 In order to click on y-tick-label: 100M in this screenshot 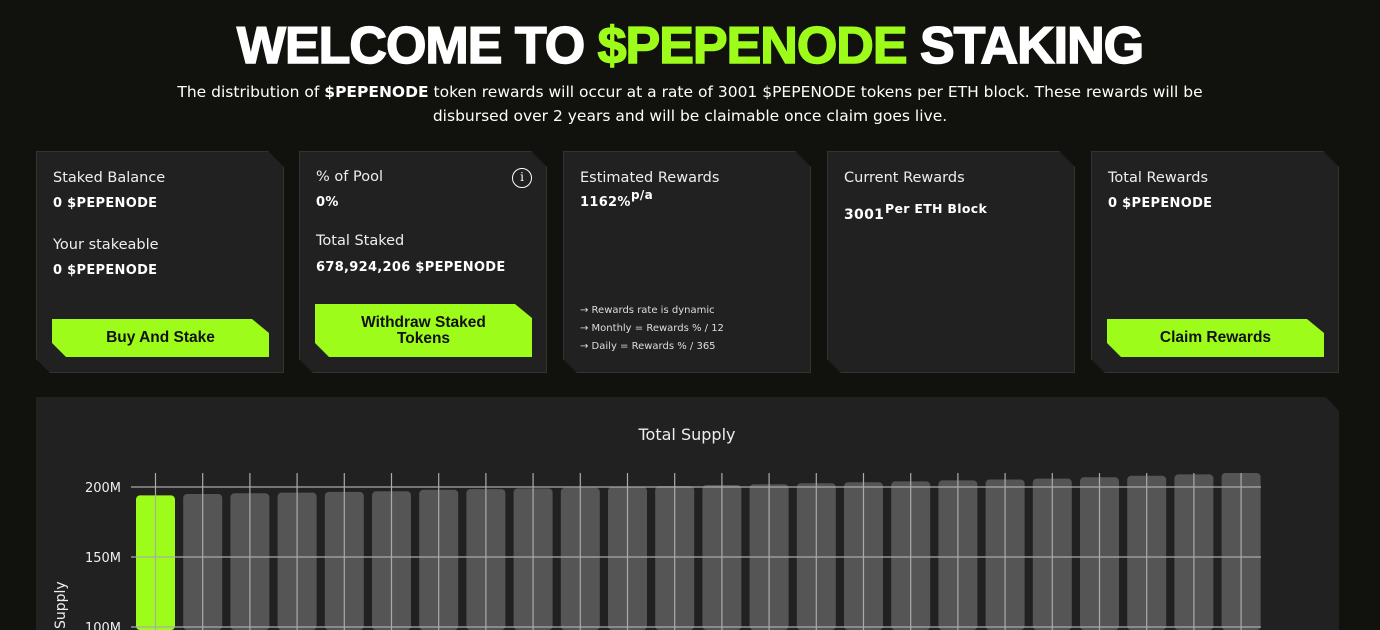, I will do `click(103, 625)`.